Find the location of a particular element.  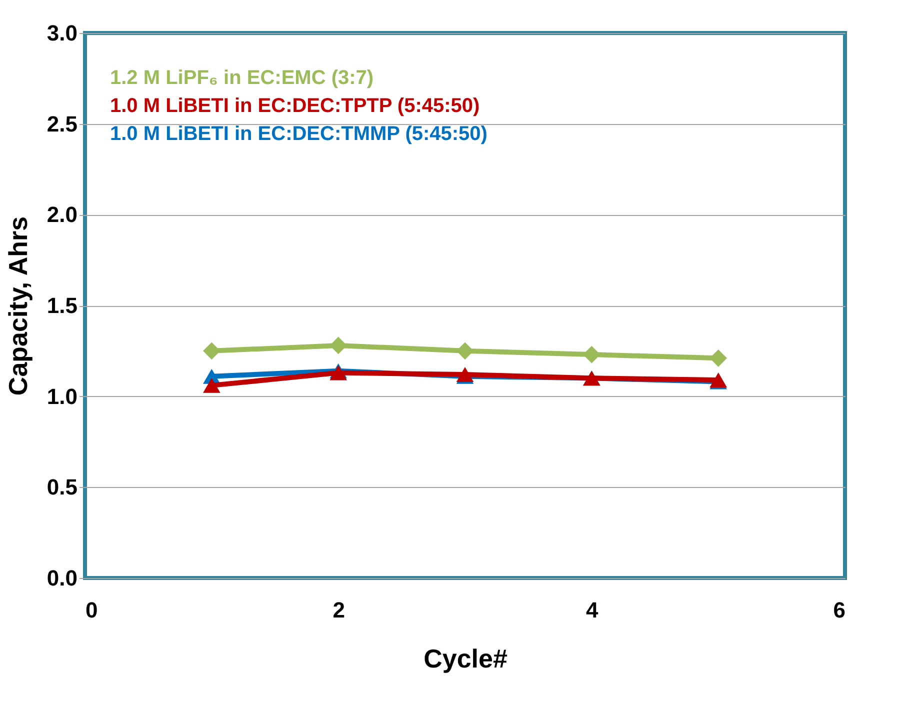

x-tick-label: 4 is located at coordinates (593, 610).